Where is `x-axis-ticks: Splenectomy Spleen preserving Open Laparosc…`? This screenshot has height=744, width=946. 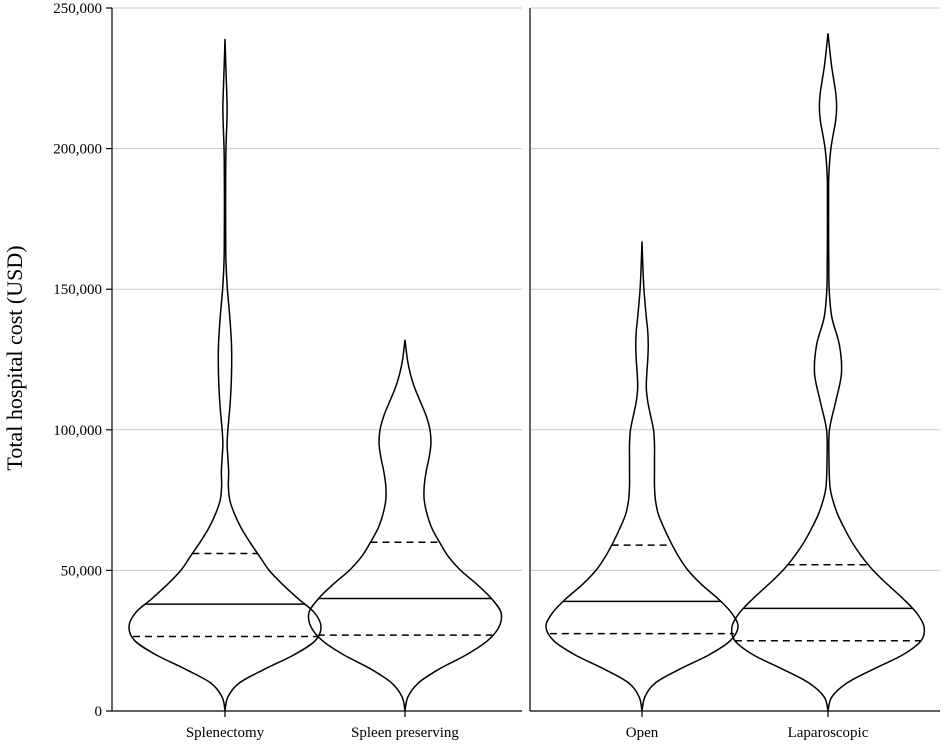 x-axis-ticks: Splenectomy Spleen preserving Open Laparosc… is located at coordinates (527, 726).